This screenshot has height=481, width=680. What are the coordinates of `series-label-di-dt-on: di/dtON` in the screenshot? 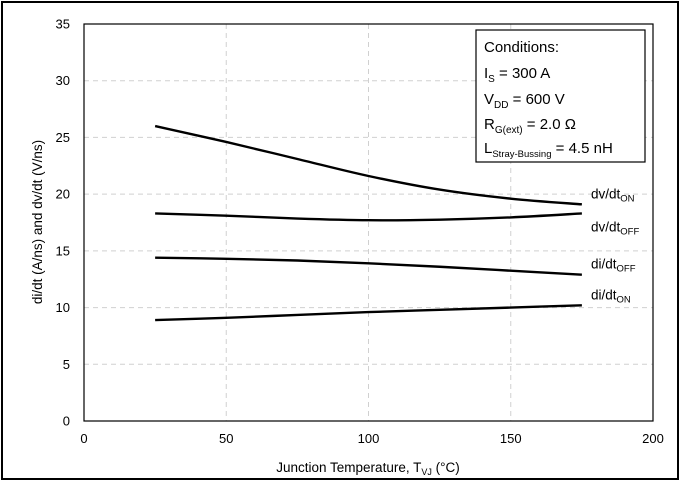 It's located at (611, 296).